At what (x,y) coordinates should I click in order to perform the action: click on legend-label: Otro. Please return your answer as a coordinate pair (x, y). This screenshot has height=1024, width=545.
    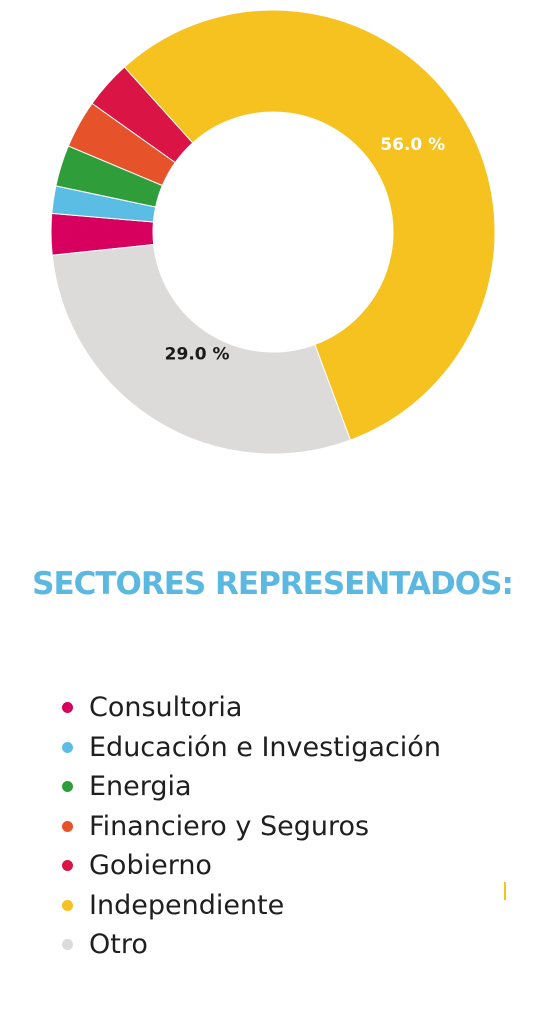
    Looking at the image, I should click on (118, 945).